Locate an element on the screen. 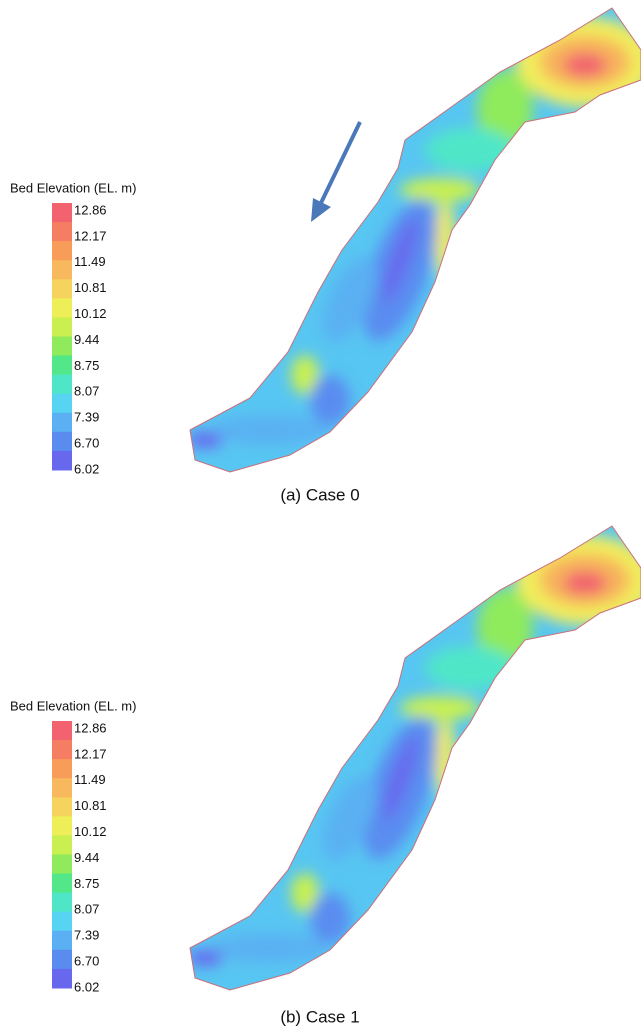  caption: (a) Case 0 is located at coordinates (319, 494).